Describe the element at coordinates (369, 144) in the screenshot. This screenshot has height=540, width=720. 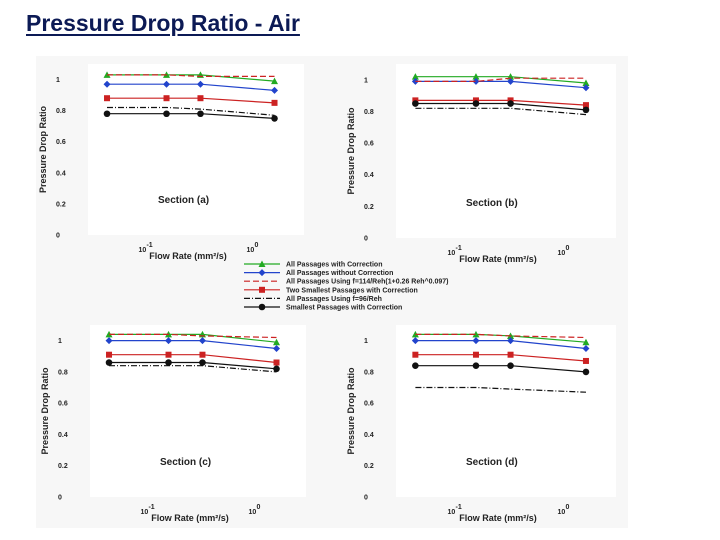
I see `panel-b-ytick: 0.6` at that location.